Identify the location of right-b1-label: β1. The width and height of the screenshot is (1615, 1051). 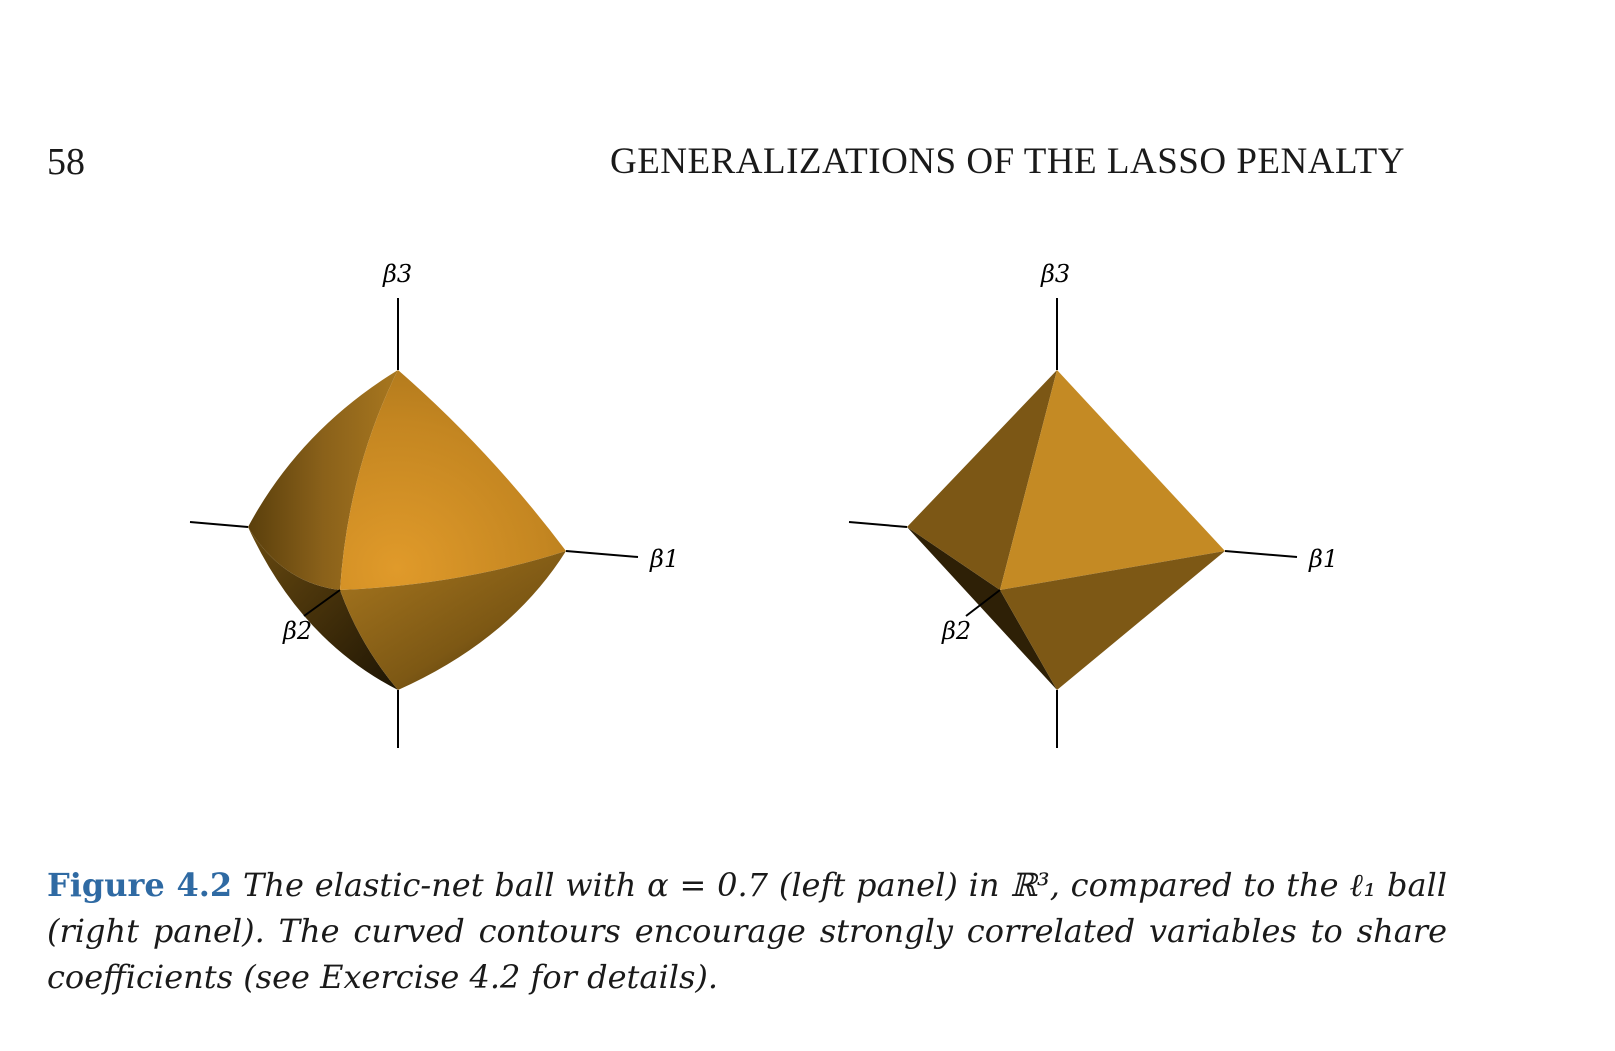
(1323, 559).